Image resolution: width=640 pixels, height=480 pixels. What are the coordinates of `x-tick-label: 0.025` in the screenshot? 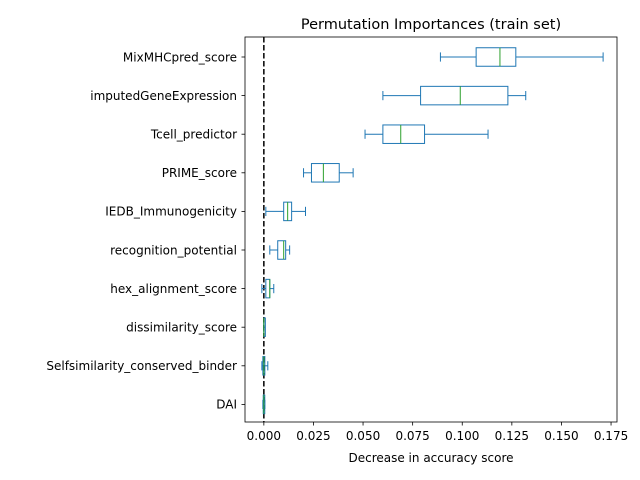 It's located at (313, 436).